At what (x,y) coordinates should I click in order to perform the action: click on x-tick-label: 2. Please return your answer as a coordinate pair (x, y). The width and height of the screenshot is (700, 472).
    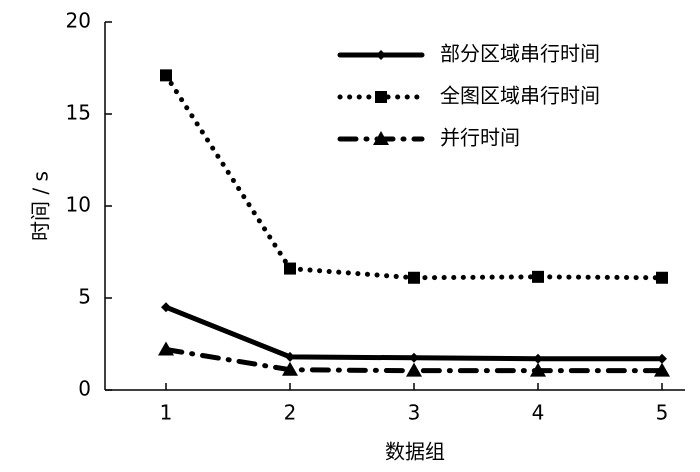
    Looking at the image, I should click on (290, 413).